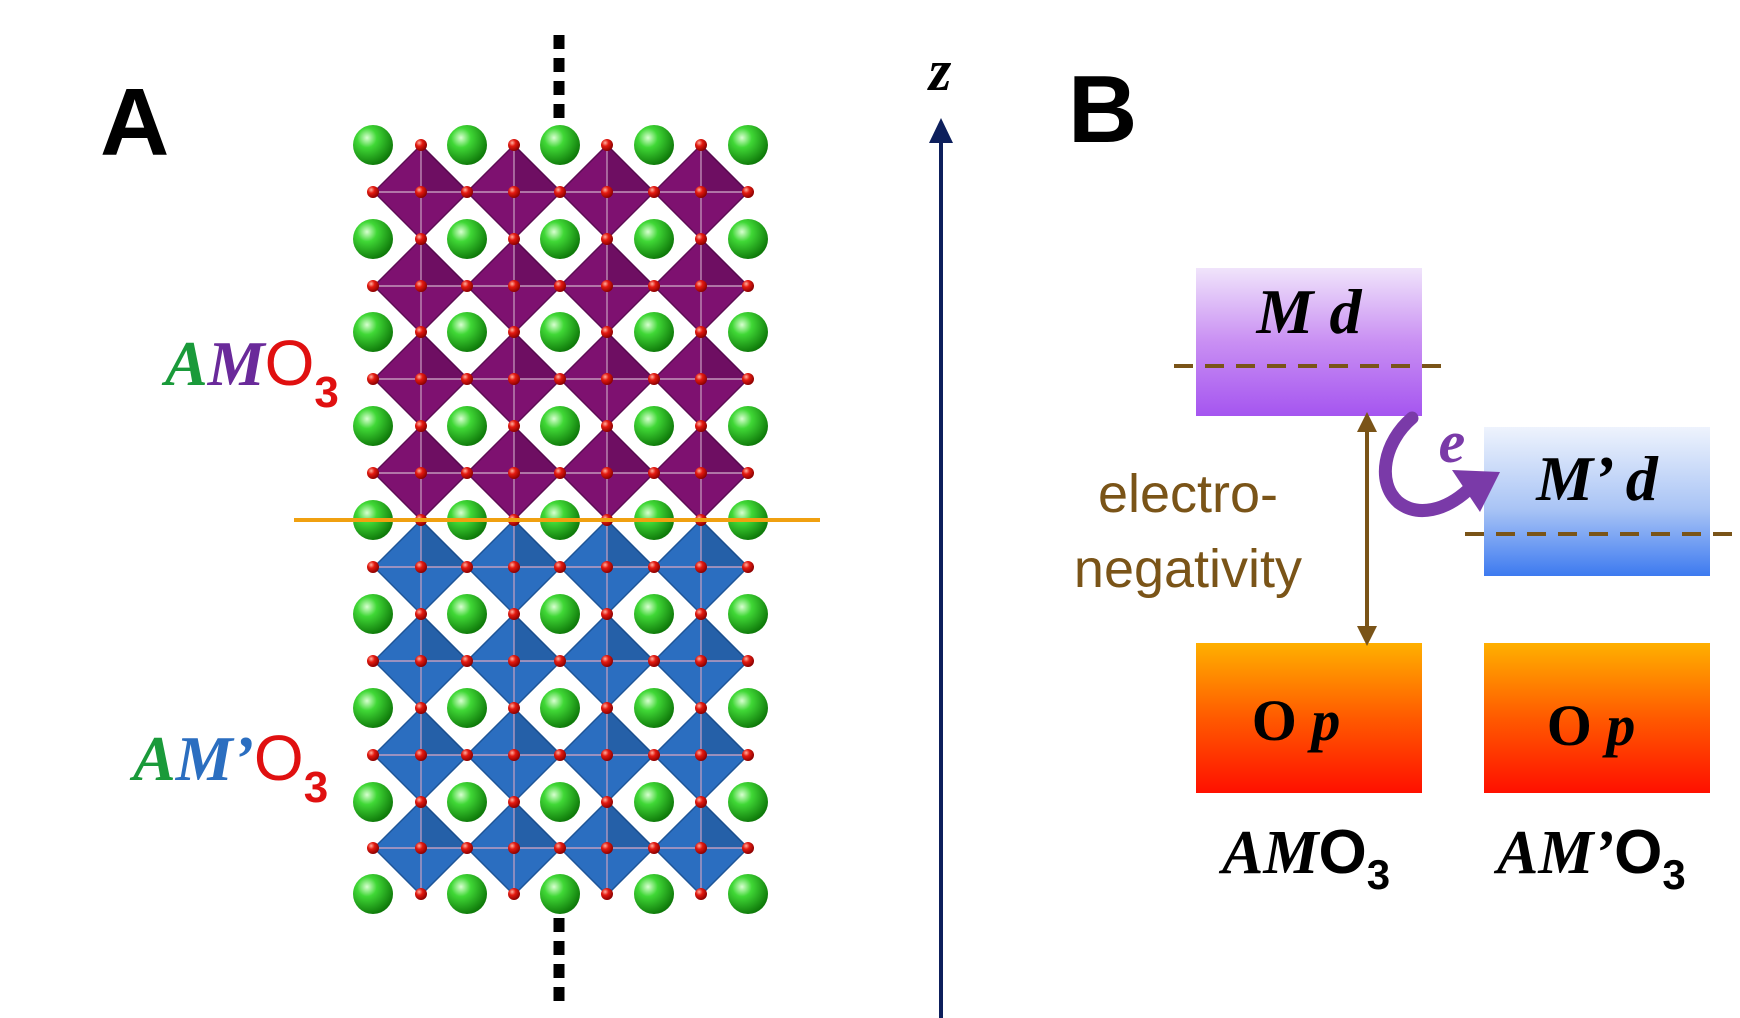 The width and height of the screenshot is (1740, 1018). What do you see at coordinates (184, 363) in the screenshot?
I see `top-layer-a: A` at bounding box center [184, 363].